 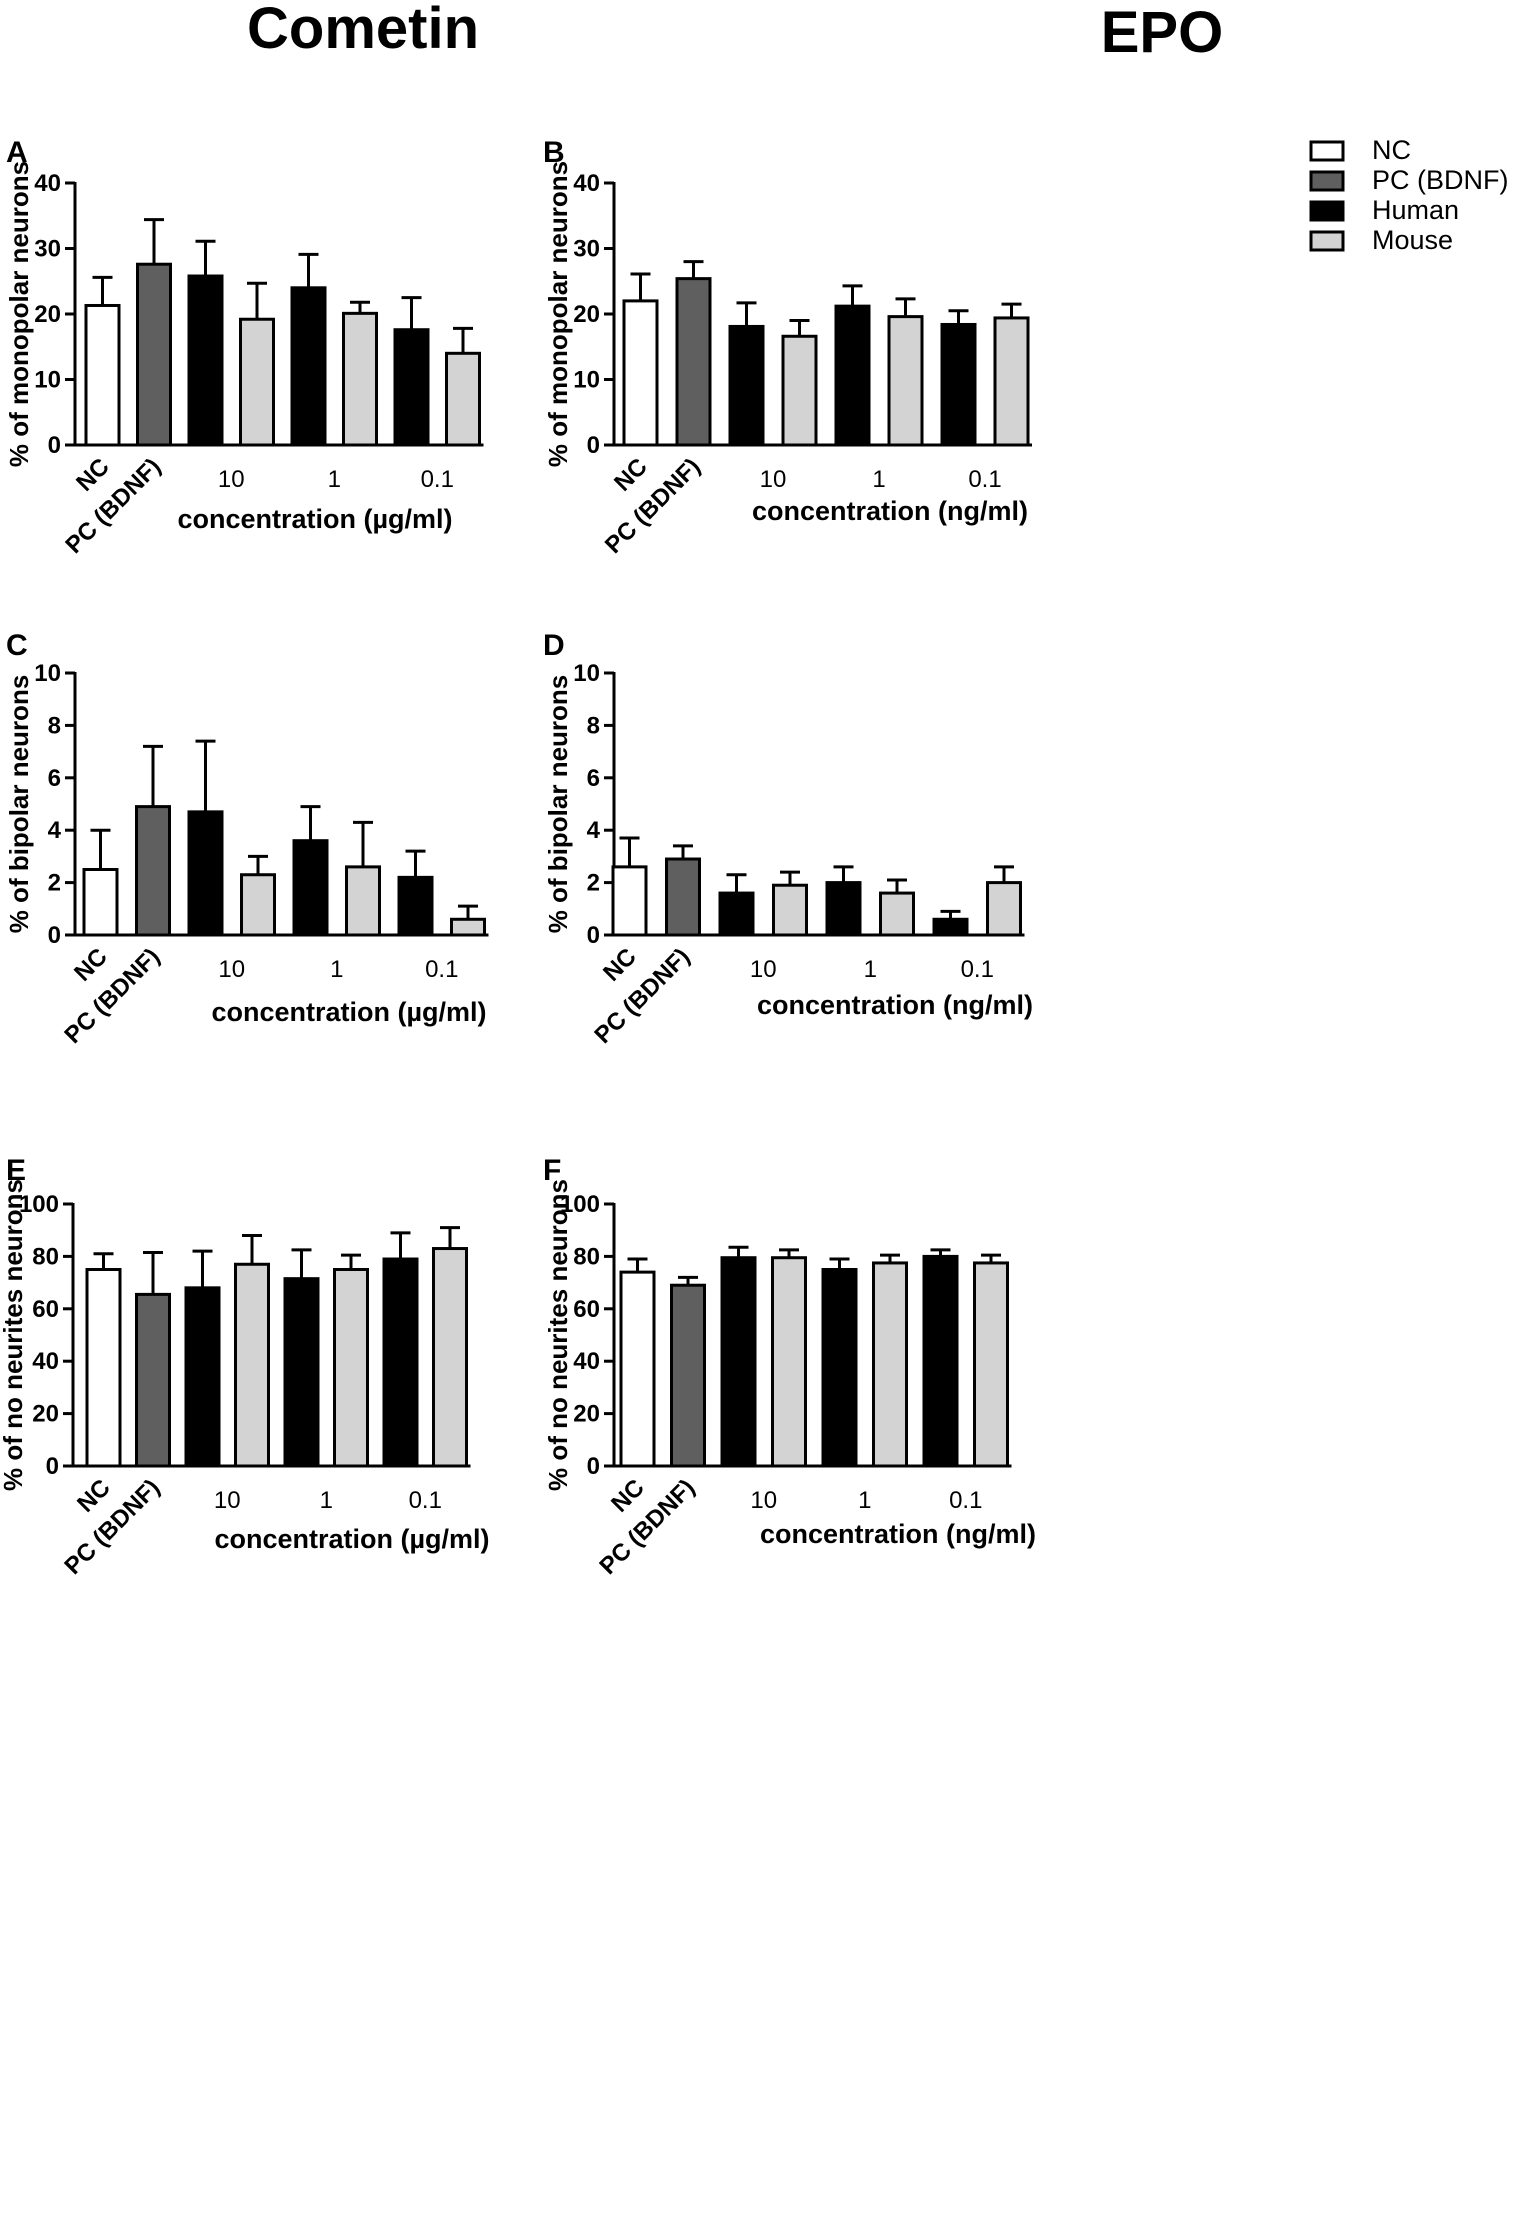 What do you see at coordinates (1415, 210) in the screenshot?
I see `legend-label: Human` at bounding box center [1415, 210].